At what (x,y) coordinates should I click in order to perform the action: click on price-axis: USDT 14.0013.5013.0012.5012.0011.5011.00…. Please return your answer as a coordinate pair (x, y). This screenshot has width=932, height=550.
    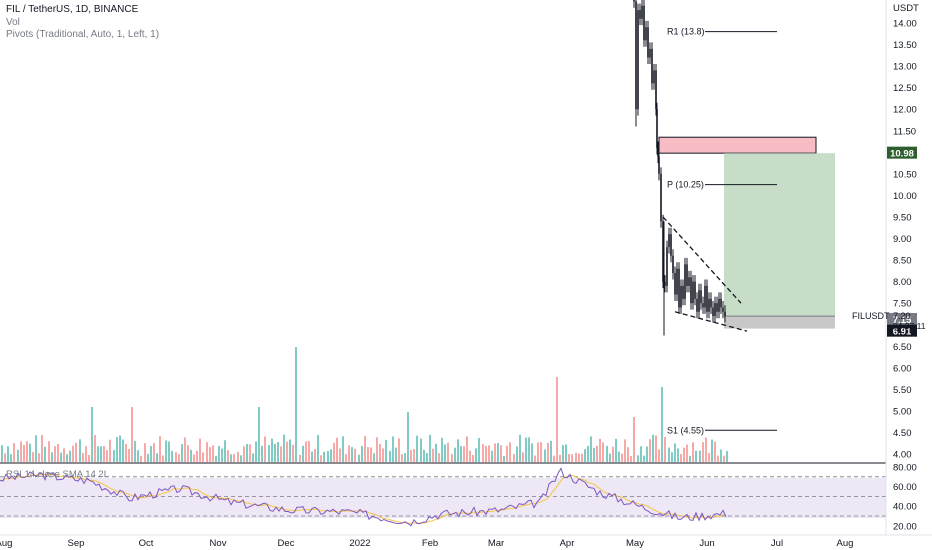
    Looking at the image, I should click on (906, 232).